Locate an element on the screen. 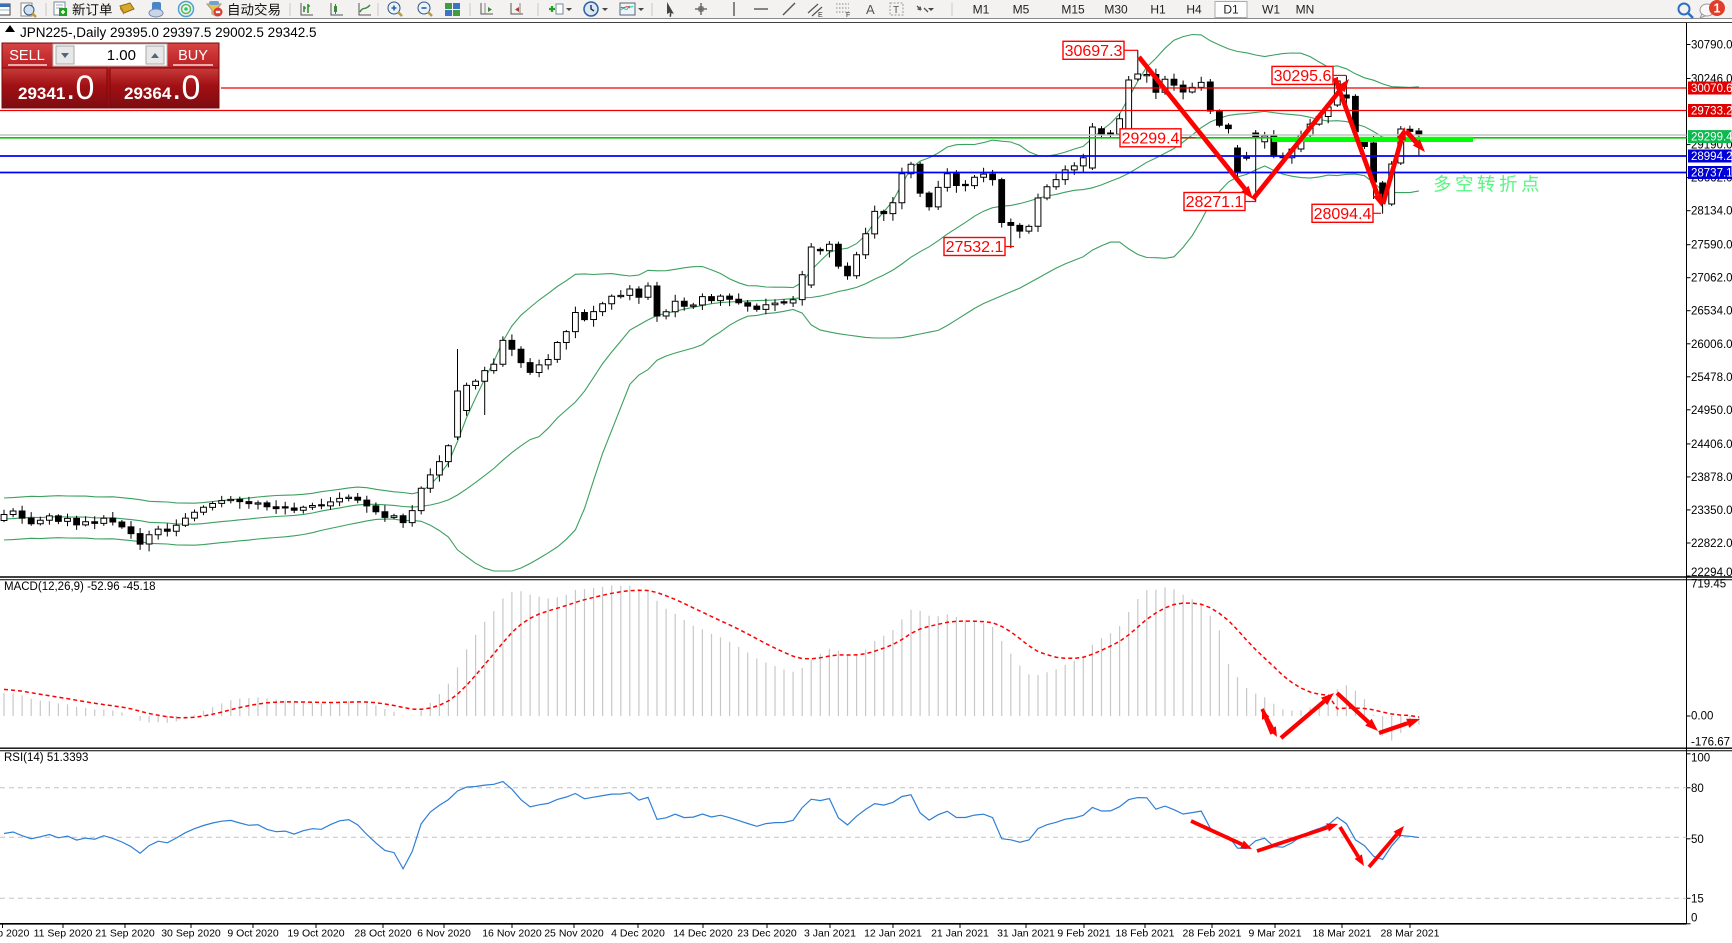 Image resolution: width=1732 pixels, height=943 pixels. svg-text: 6 Nov 2020 is located at coordinates (444, 934).